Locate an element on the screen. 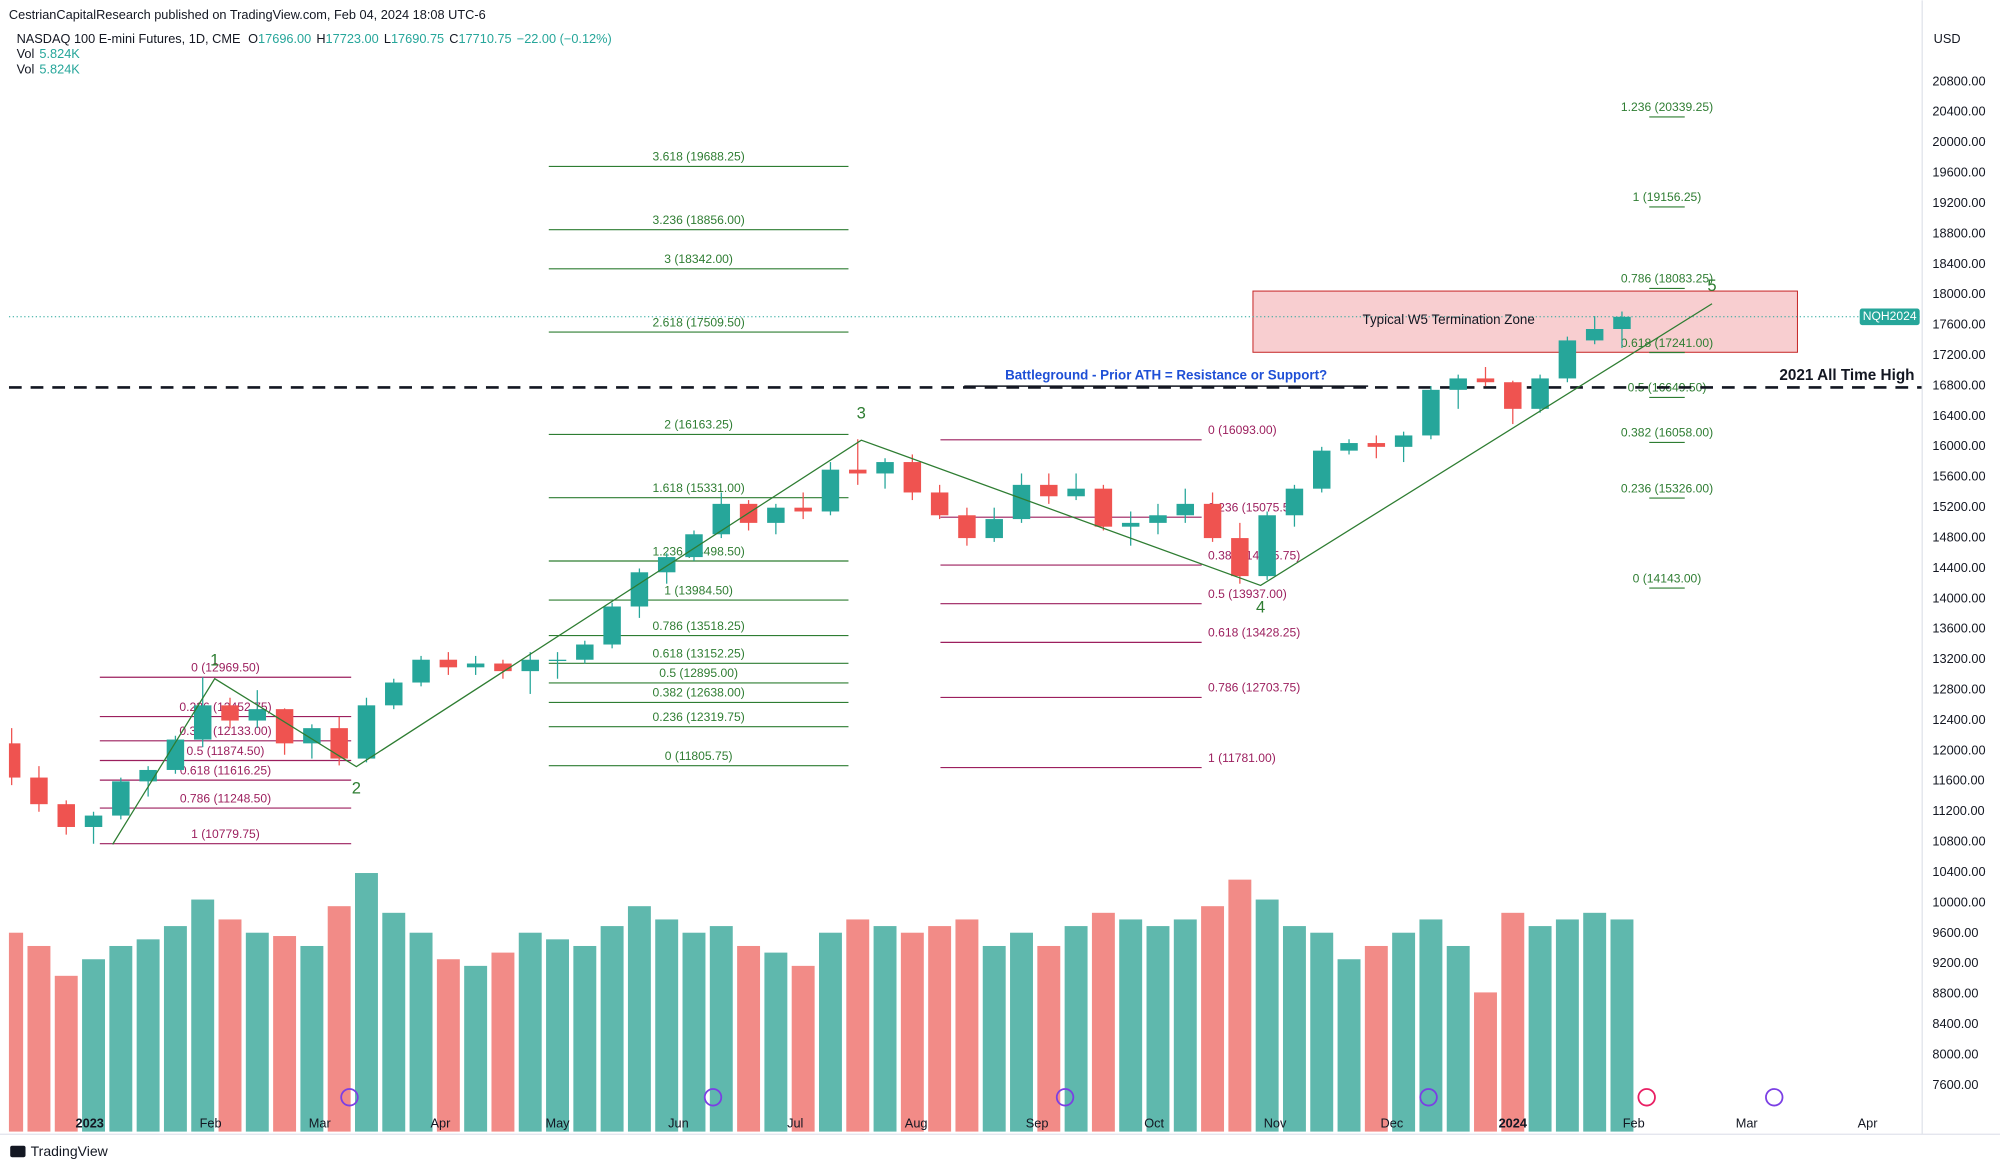  price-axis-bg is located at coordinates (1961, 567).